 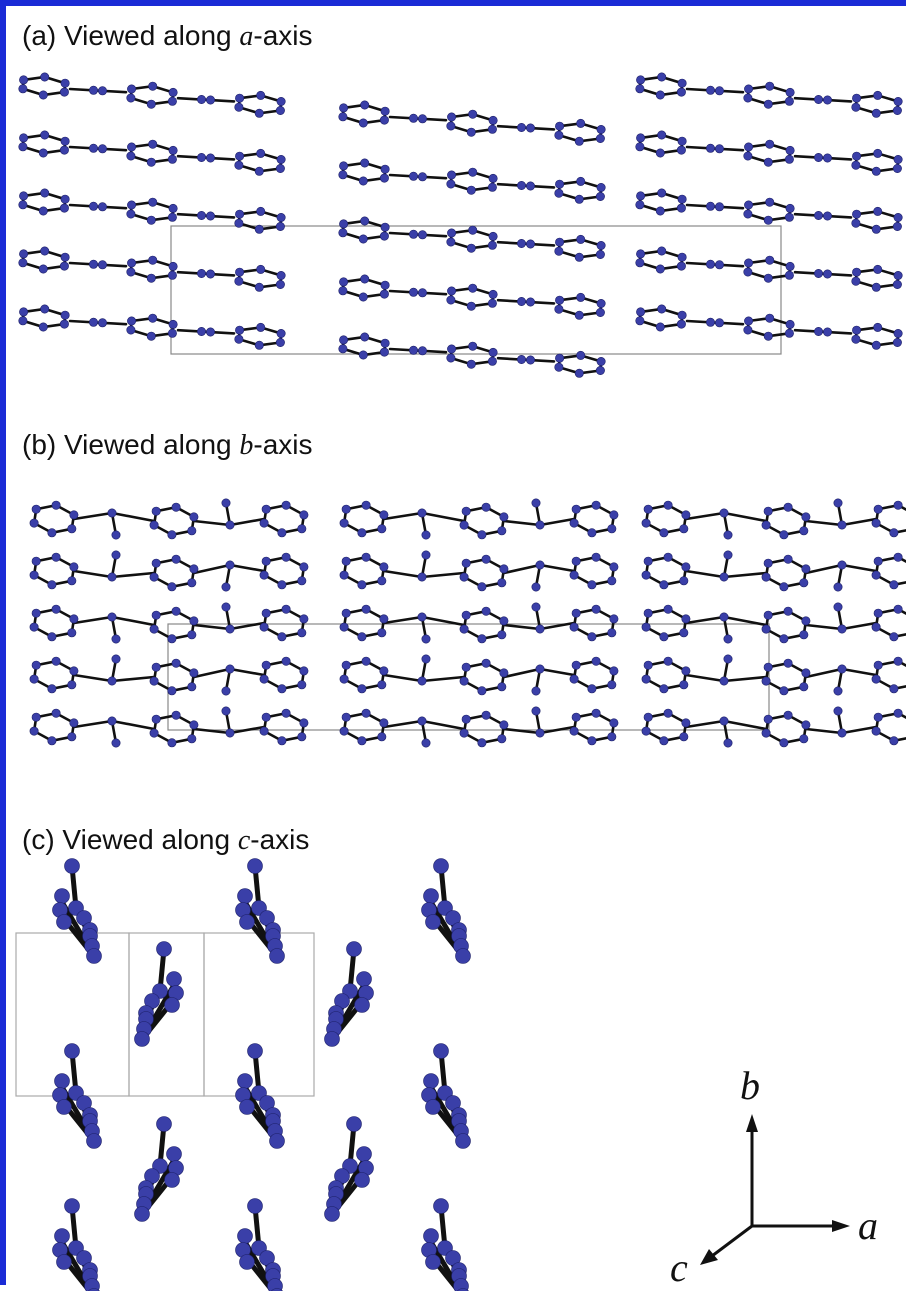 I want to click on c-axis-arrow-line, so click(x=732, y=1241).